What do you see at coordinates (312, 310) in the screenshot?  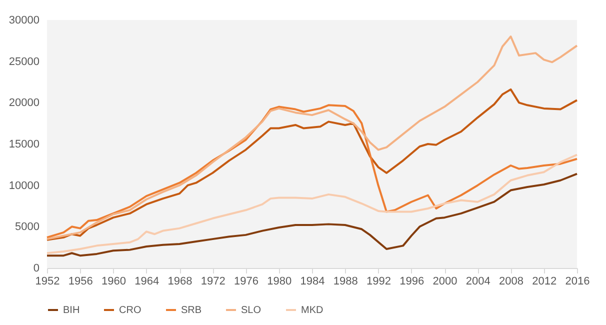 I see `legend-label: MKD` at bounding box center [312, 310].